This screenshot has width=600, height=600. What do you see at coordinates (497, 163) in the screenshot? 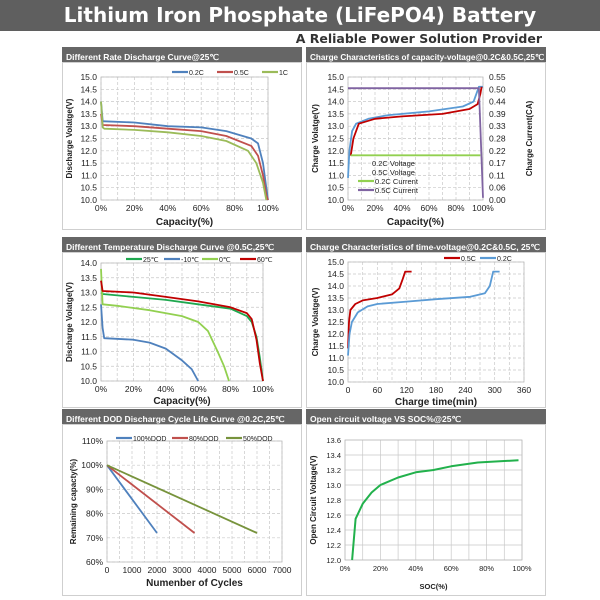
I see `y2-tick-label: 0.17` at bounding box center [497, 163].